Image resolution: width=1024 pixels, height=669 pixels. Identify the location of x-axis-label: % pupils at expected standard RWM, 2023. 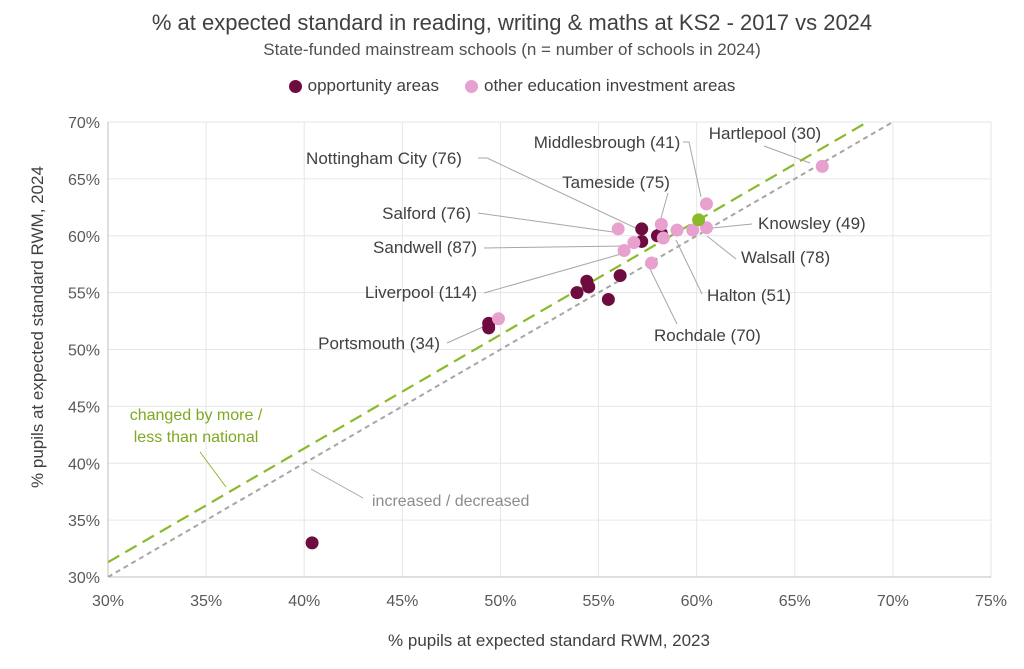
(549, 640).